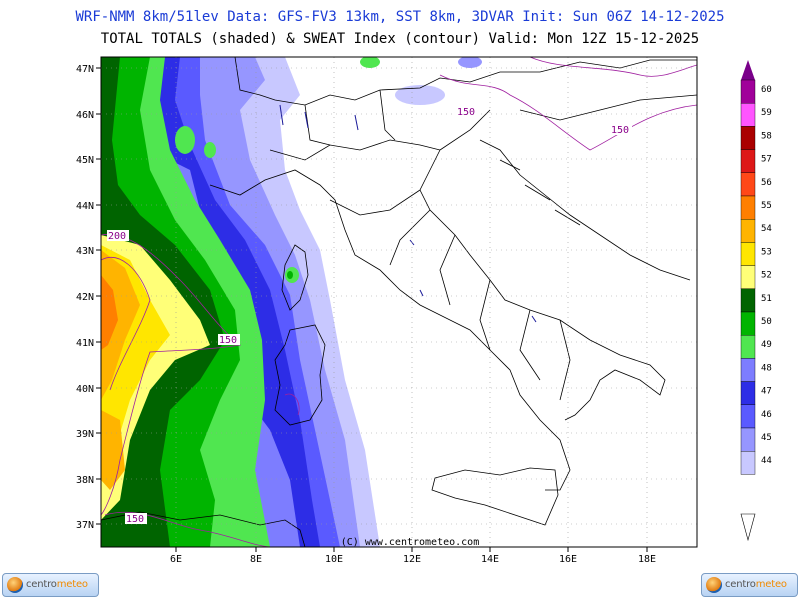  What do you see at coordinates (766, 229) in the screenshot?
I see `legend-label: 54` at bounding box center [766, 229].